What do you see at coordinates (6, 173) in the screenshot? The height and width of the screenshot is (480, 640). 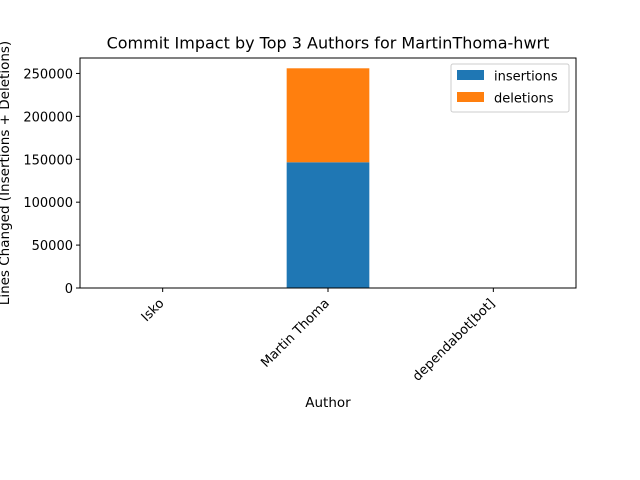 I see `y-axis-label: Lines Changed (Insertions + Deletions)` at bounding box center [6, 173].